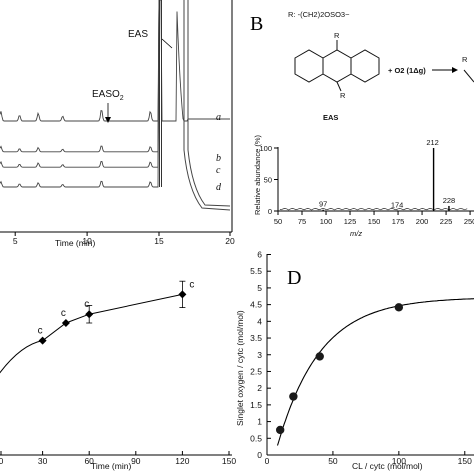 This screenshot has width=474, height=474. What do you see at coordinates (218, 158) in the screenshot?
I see `trace-label-b: b` at bounding box center [218, 158].